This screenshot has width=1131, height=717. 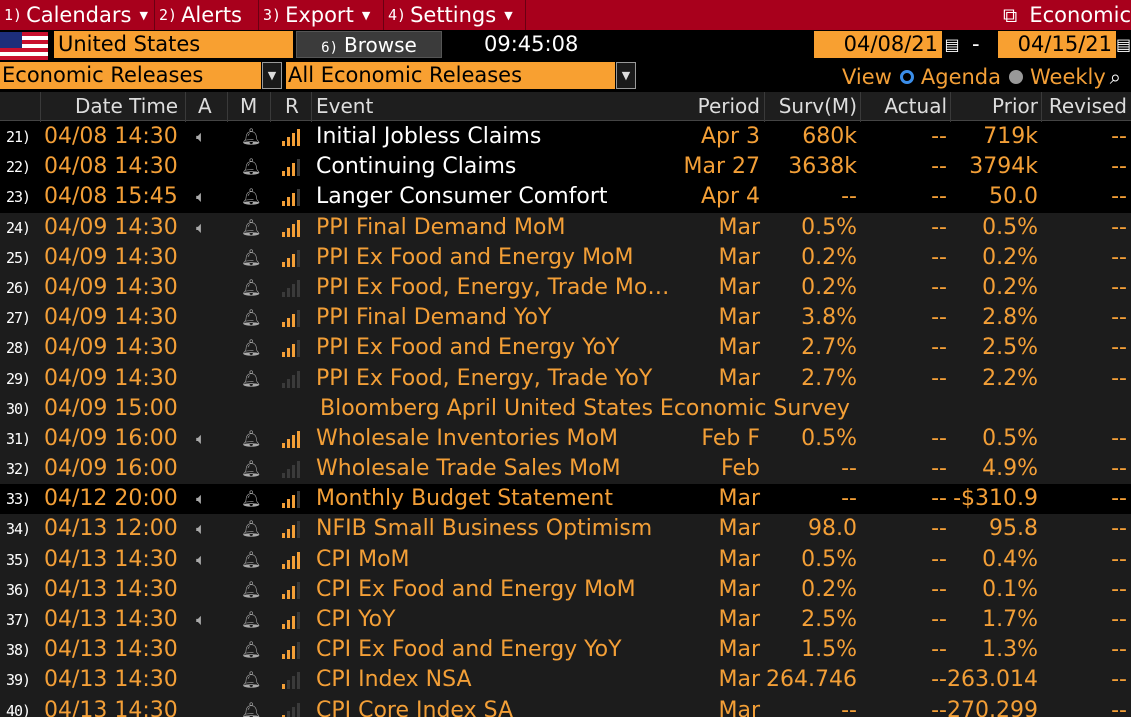 I want to click on end-date-field: 04/15/21, so click(x=1057, y=44).